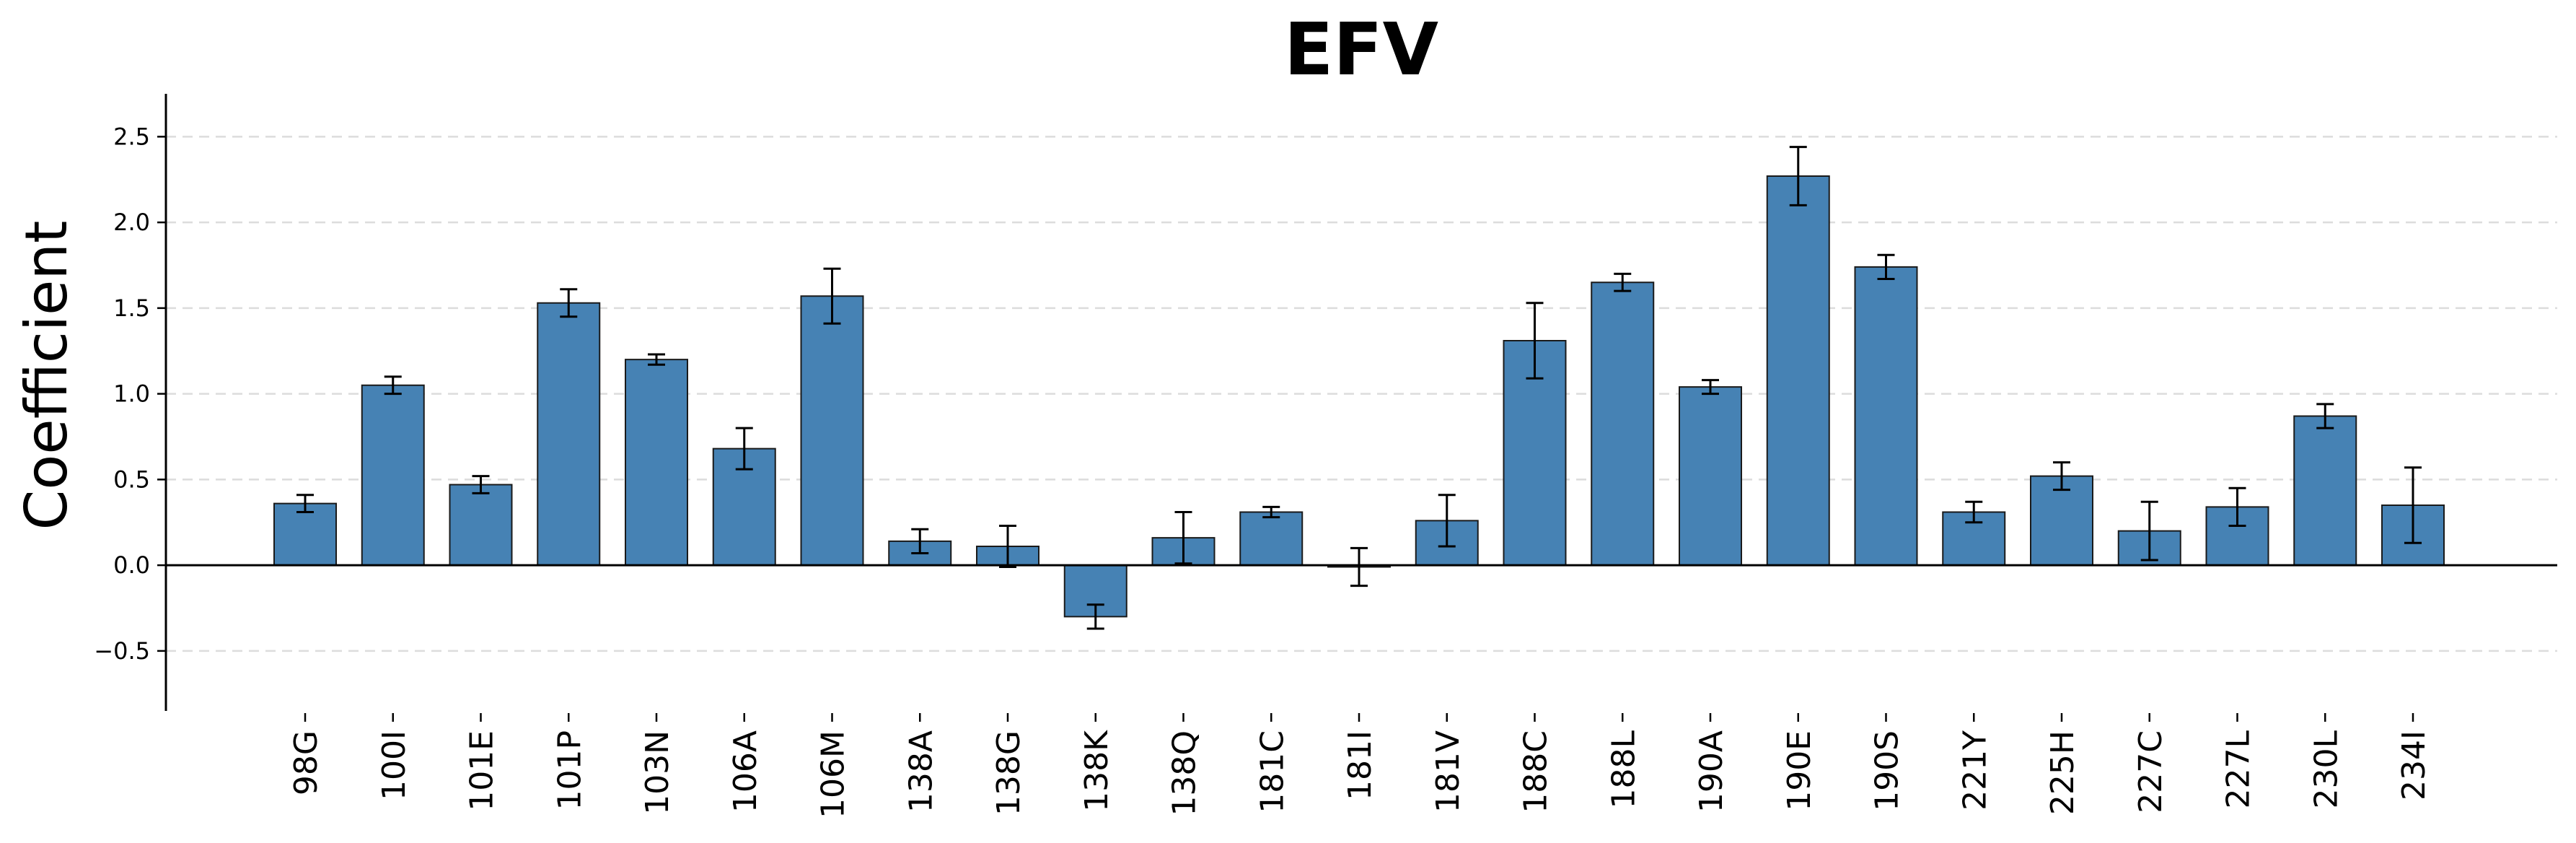 This screenshot has width=2576, height=843. What do you see at coordinates (46, 375) in the screenshot?
I see `y-axis-label: Coefficient` at bounding box center [46, 375].